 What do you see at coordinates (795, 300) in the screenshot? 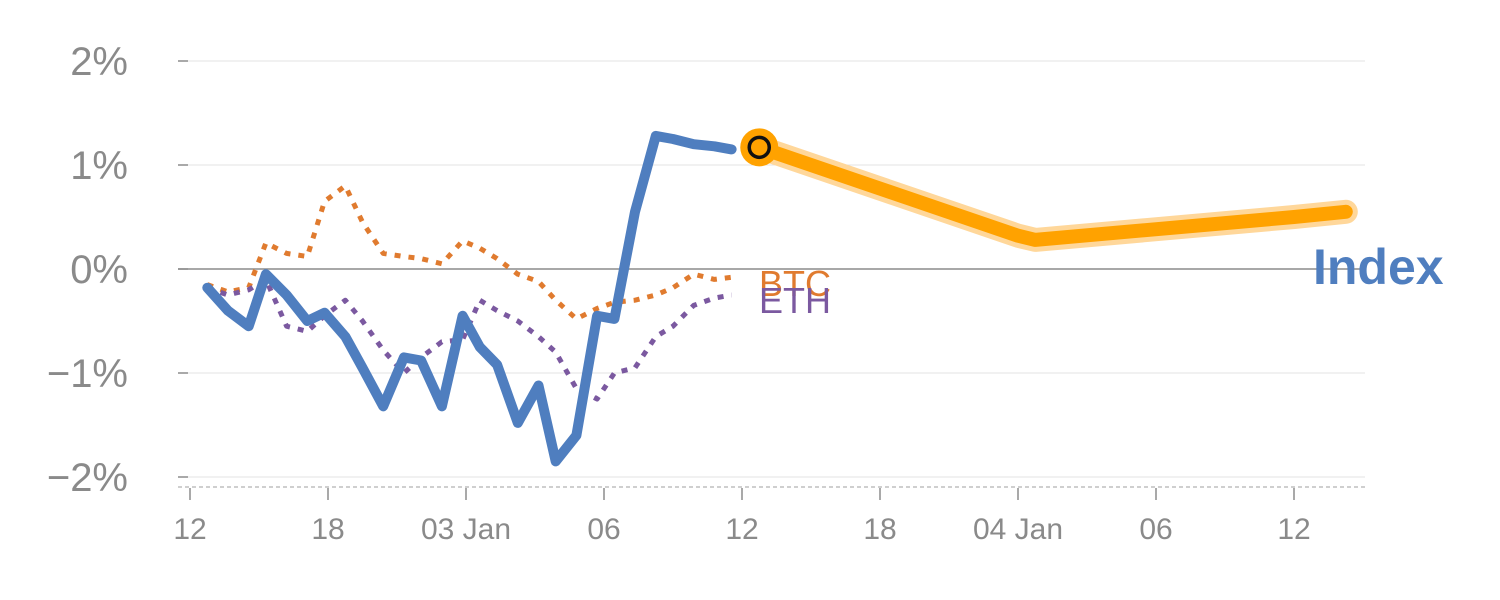
I see `eth-label: ETH` at bounding box center [795, 300].